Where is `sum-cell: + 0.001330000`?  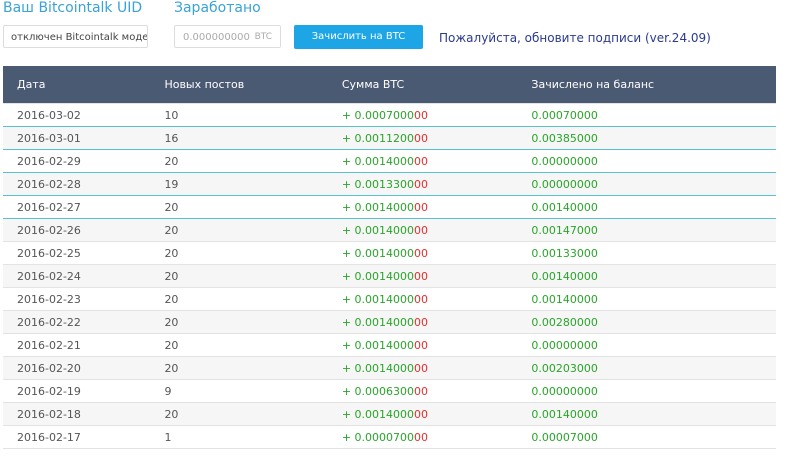 sum-cell: + 0.001330000 is located at coordinates (423, 184).